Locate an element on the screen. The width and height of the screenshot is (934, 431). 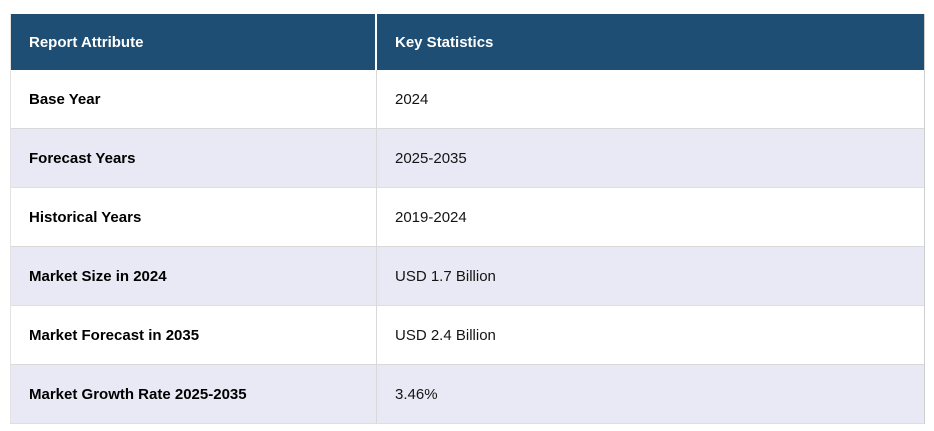
table-header-row: Report Attribute Key Statistics is located at coordinates (467, 42).